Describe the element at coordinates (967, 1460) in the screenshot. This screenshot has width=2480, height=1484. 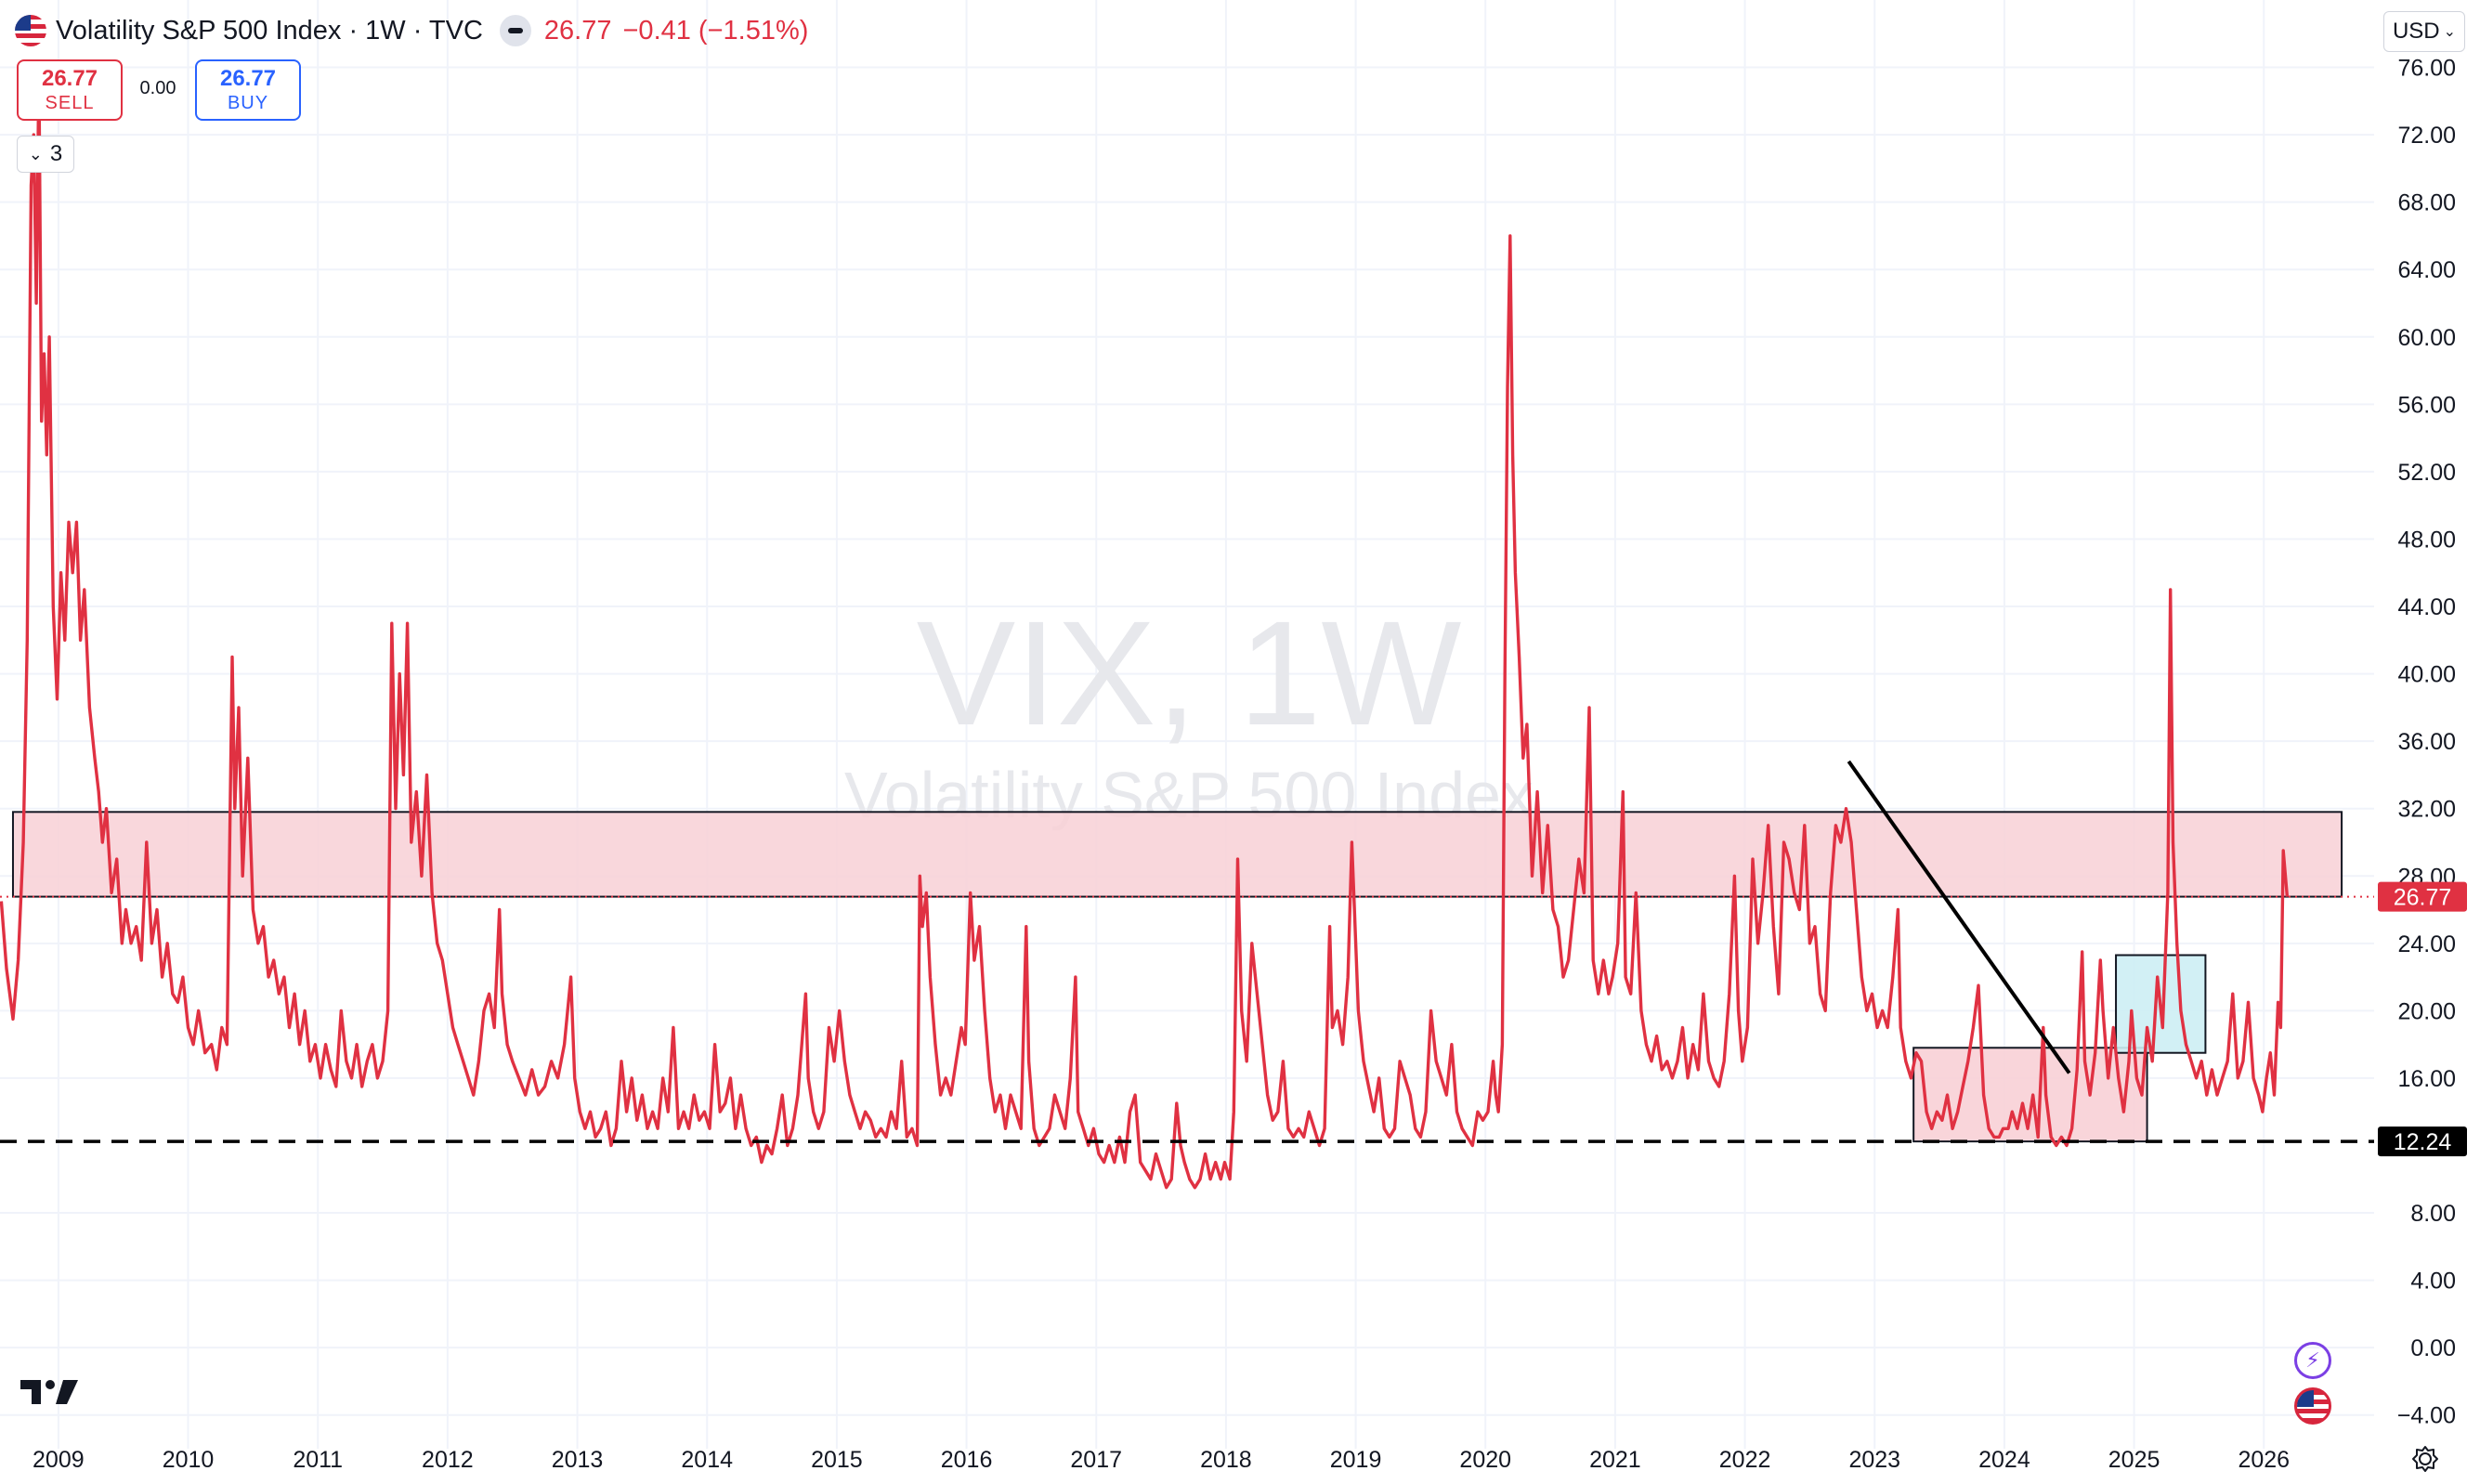
I see `x-tick-label: 2016` at that location.